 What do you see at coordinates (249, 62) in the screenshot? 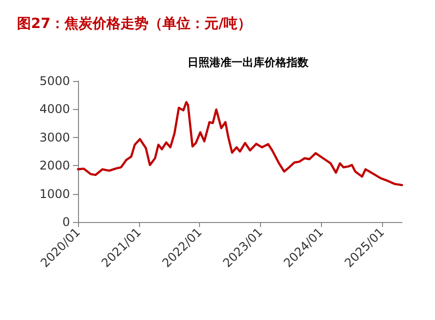
I see `chart-subtitle: 日照港准一出库价格指数` at bounding box center [249, 62].